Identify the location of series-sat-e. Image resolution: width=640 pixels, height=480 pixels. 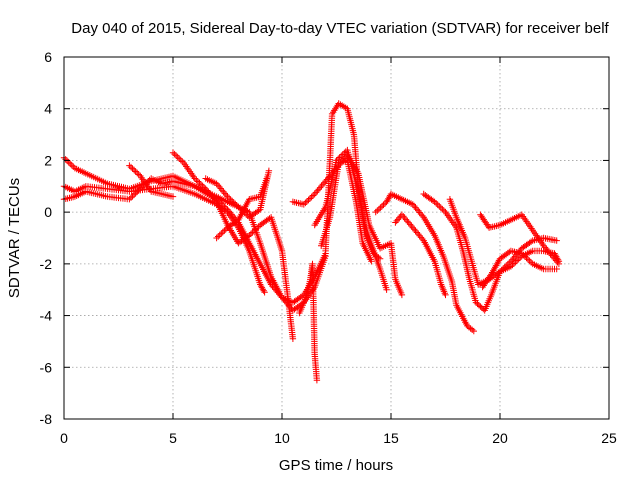
(233, 245).